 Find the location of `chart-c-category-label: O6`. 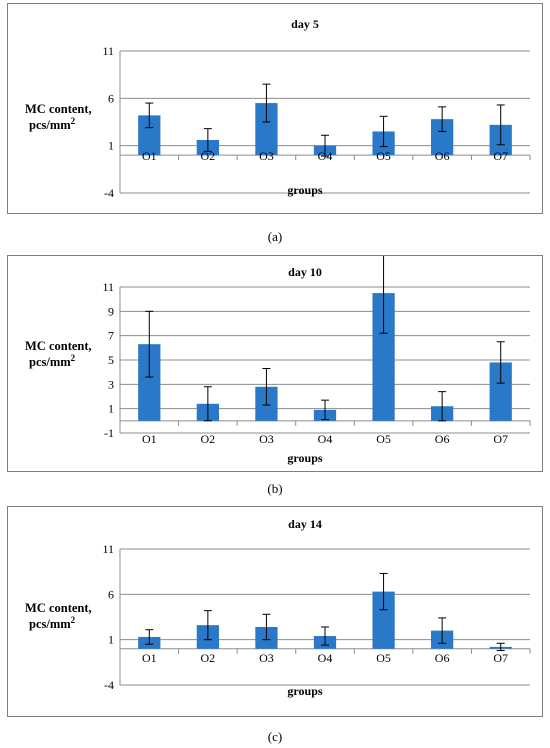

chart-c-category-label: O6 is located at coordinates (442, 658).